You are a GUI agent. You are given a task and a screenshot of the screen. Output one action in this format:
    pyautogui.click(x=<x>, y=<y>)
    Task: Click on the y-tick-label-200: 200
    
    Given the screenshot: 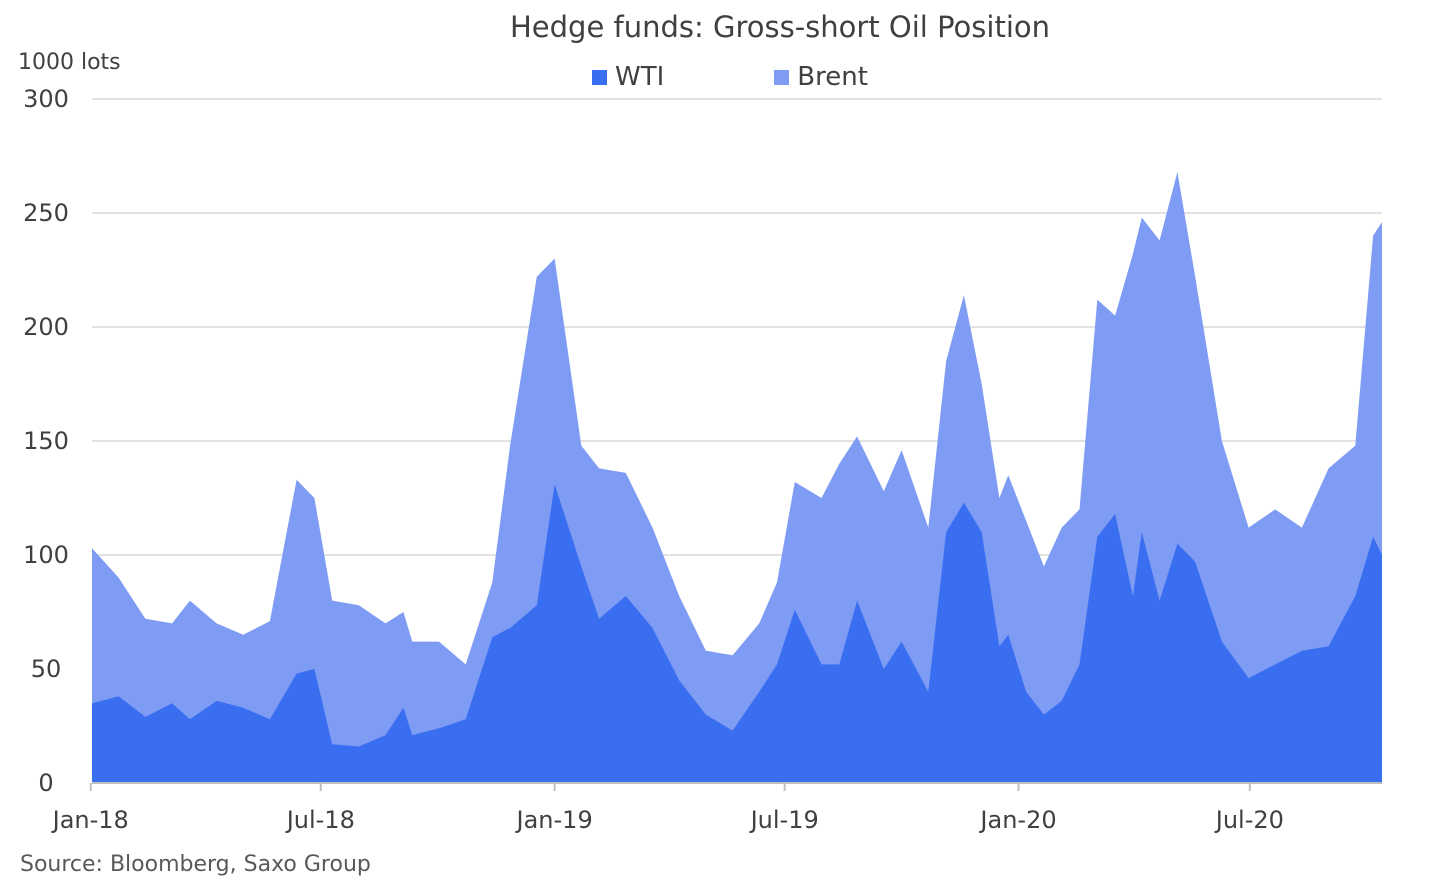 What is the action you would take?
    pyautogui.click(x=46, y=327)
    